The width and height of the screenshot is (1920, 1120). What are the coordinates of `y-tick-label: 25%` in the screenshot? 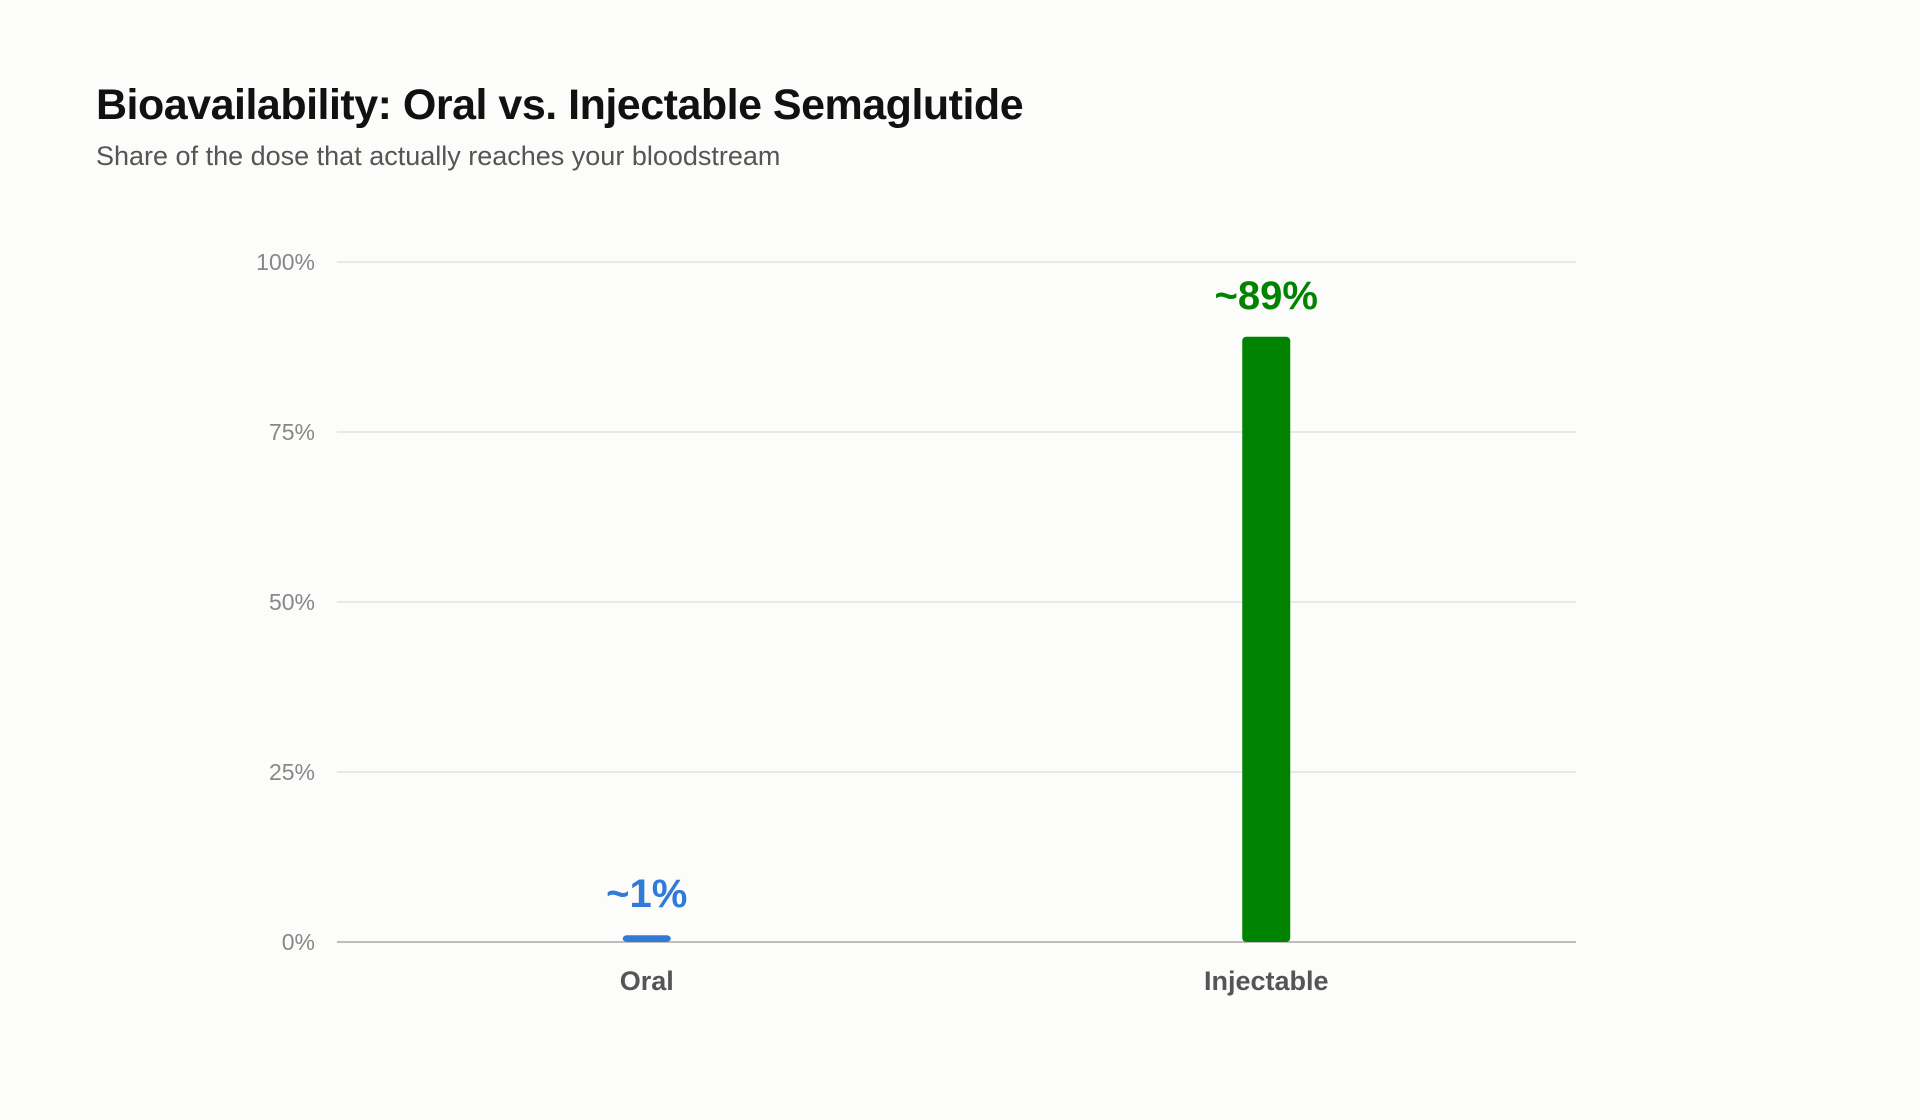 It's located at (292, 772).